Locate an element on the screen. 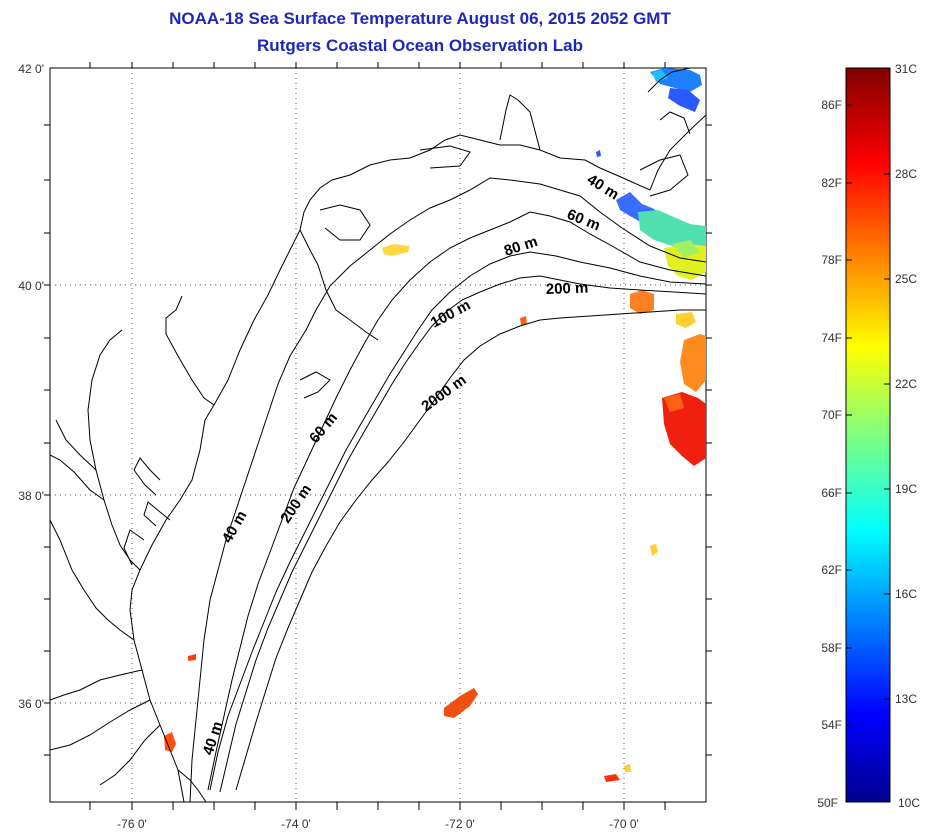 The image size is (928, 832). celsius-scale: 31C 28C 25C 22C 19C 16C 13C 10C is located at coordinates (907, 436).